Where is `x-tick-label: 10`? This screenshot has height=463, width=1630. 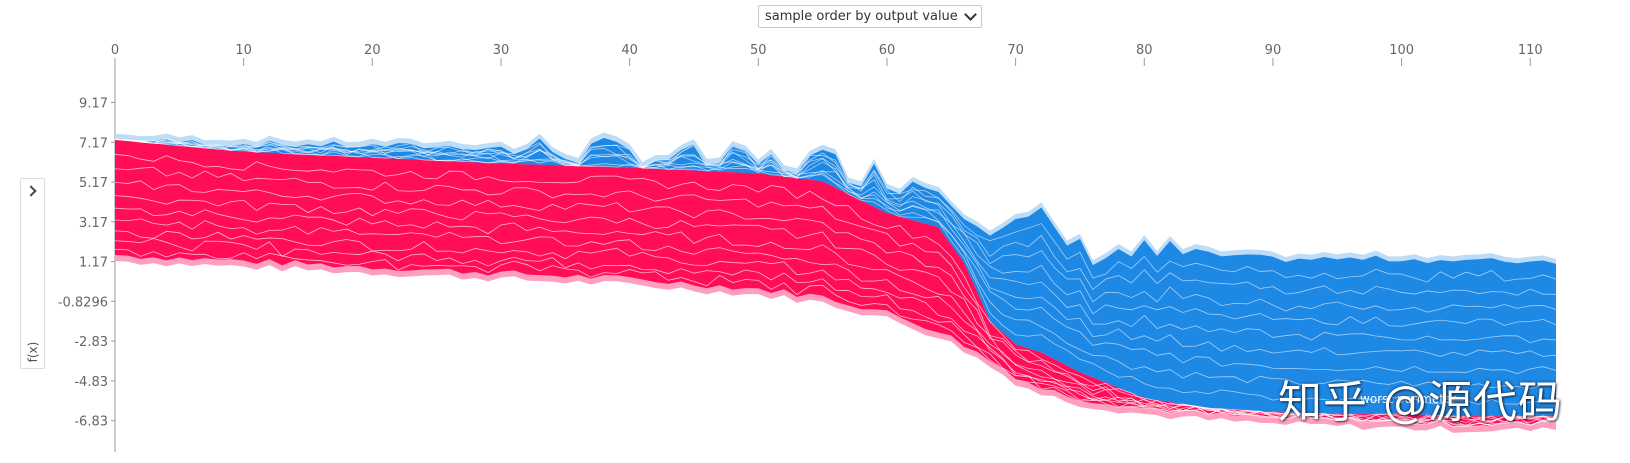 x-tick-label: 10 is located at coordinates (243, 50).